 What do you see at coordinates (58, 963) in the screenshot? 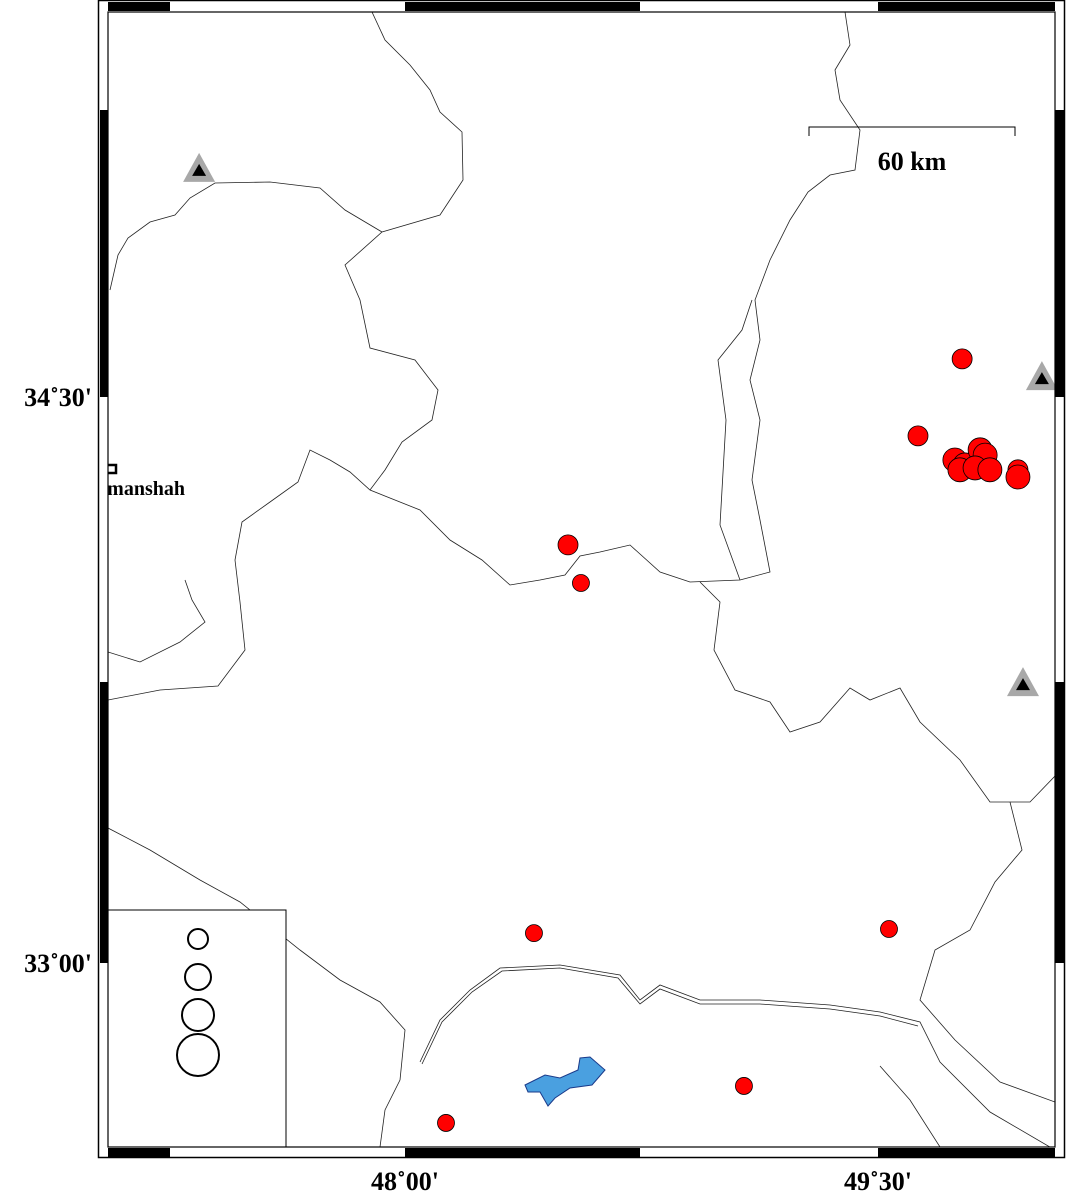
I see `y-tick-label: 33˚00'` at bounding box center [58, 963].